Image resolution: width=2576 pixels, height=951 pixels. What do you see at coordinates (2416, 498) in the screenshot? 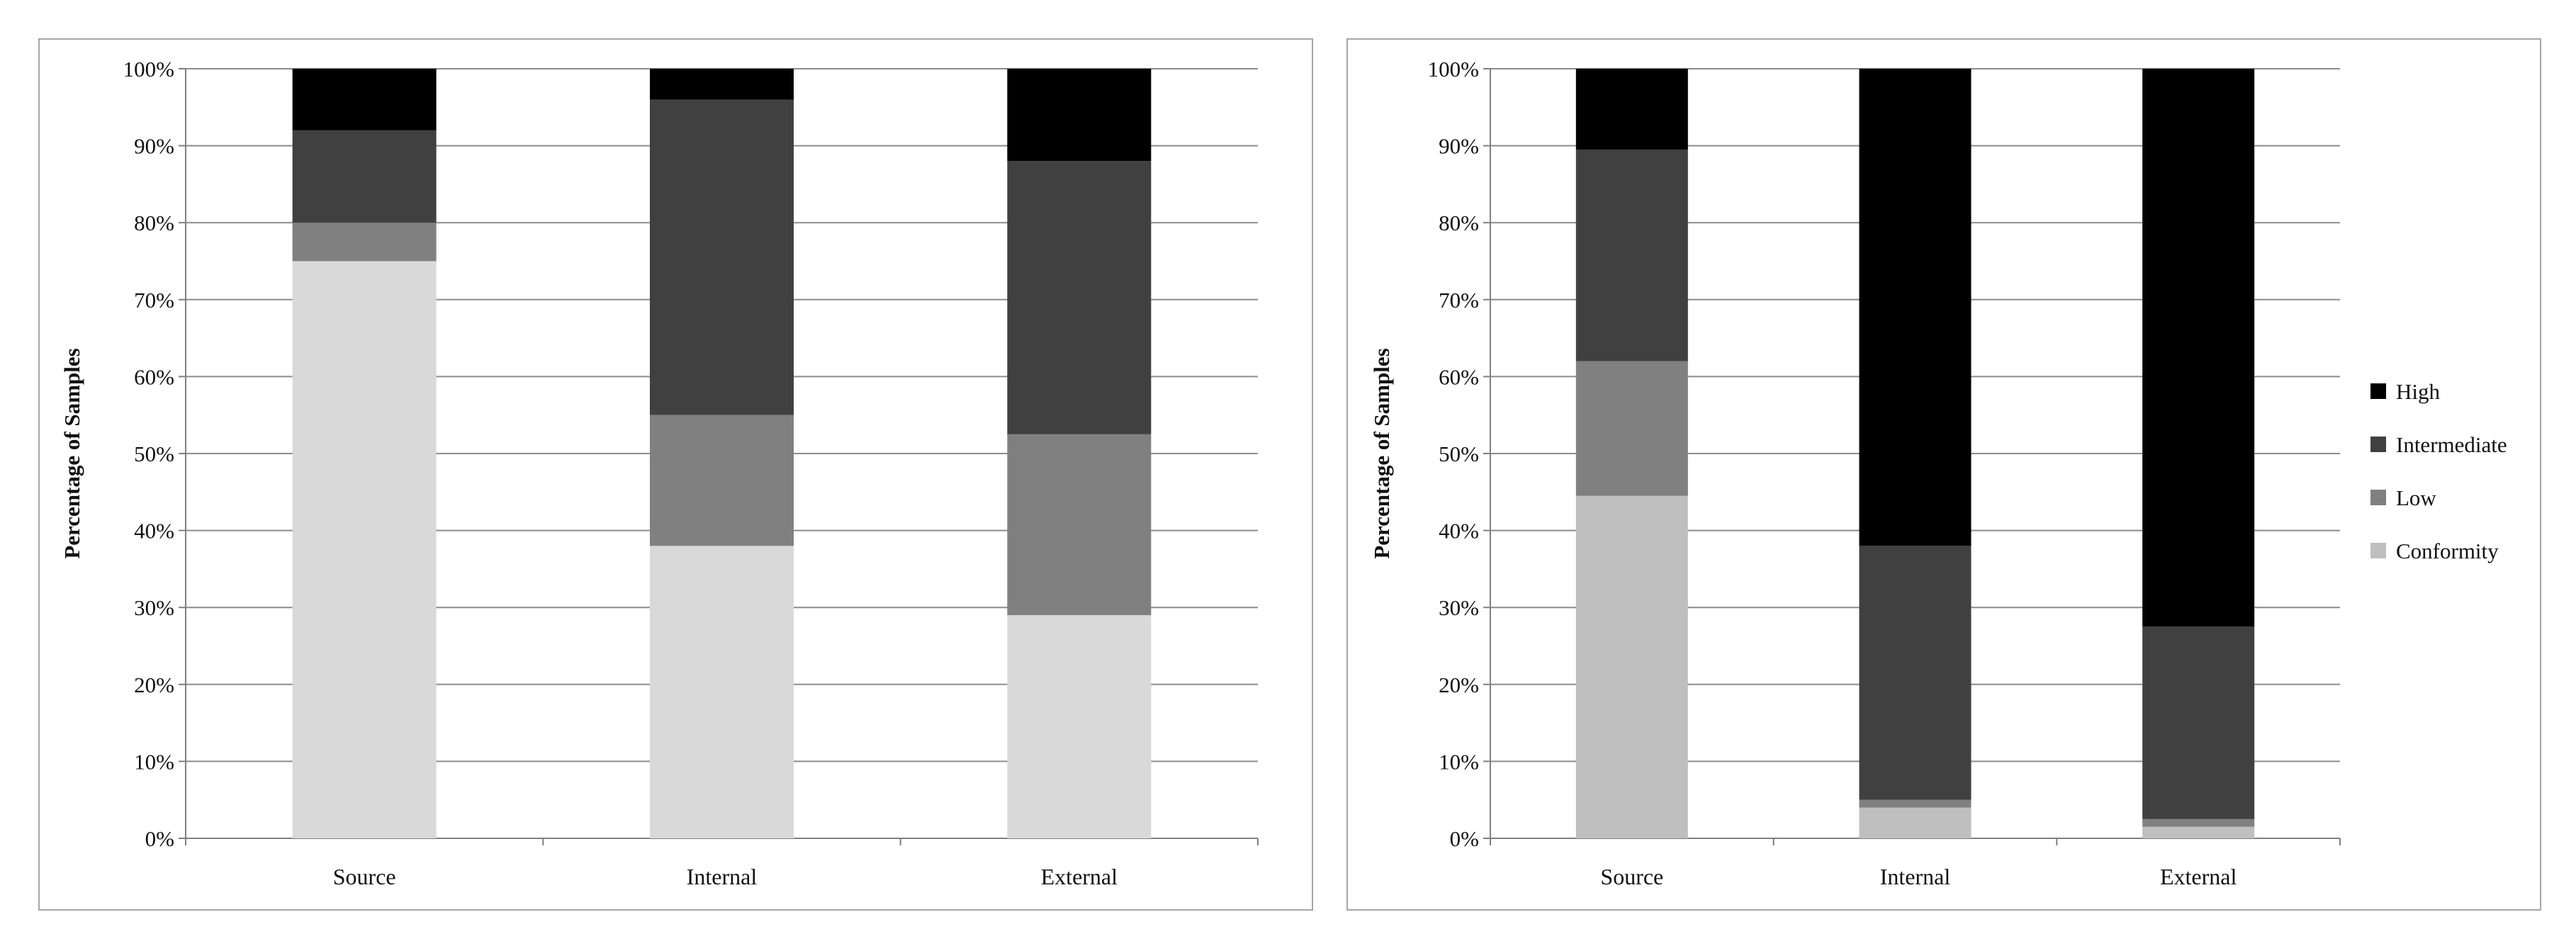
I see `legend-label: Low` at bounding box center [2416, 498].